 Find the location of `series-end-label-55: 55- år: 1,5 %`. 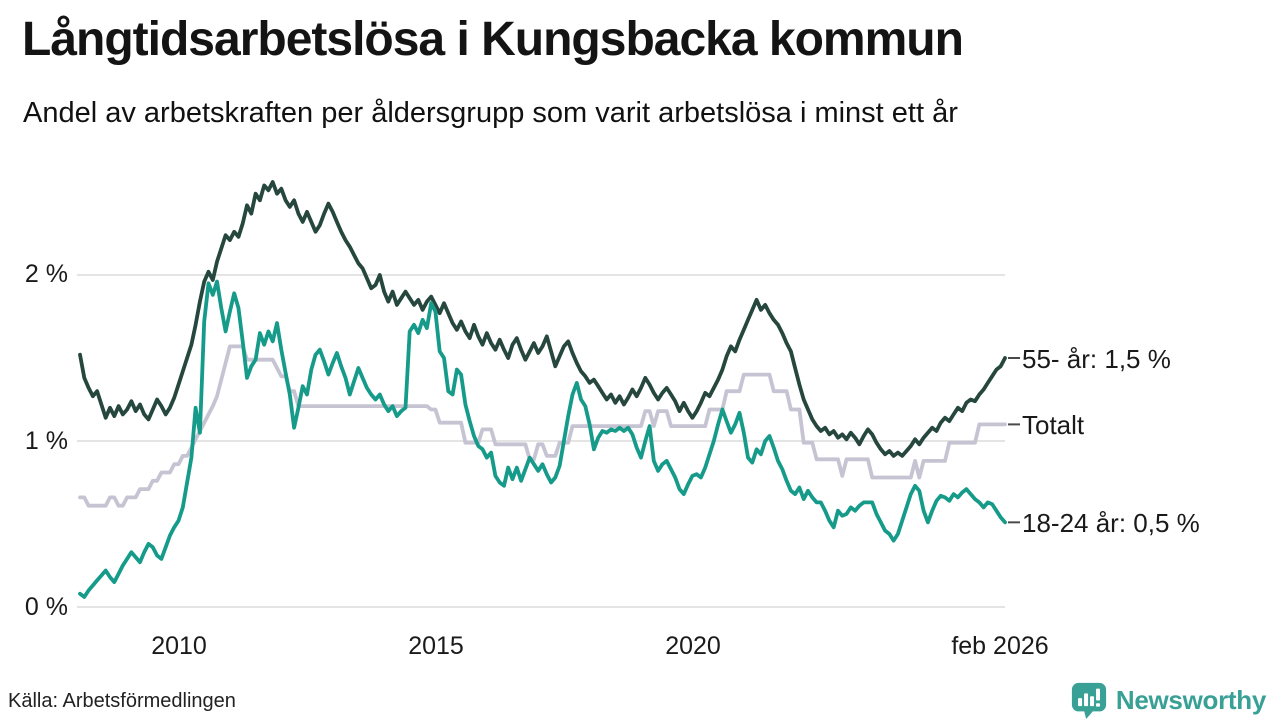

series-end-label-55: 55- år: 1,5 % is located at coordinates (1096, 359).